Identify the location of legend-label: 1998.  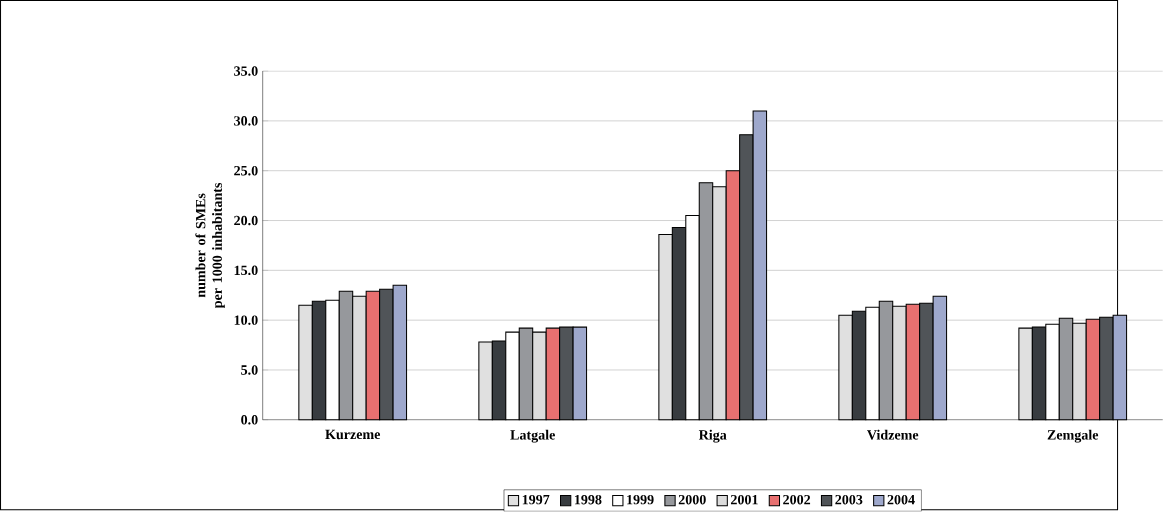
(588, 500).